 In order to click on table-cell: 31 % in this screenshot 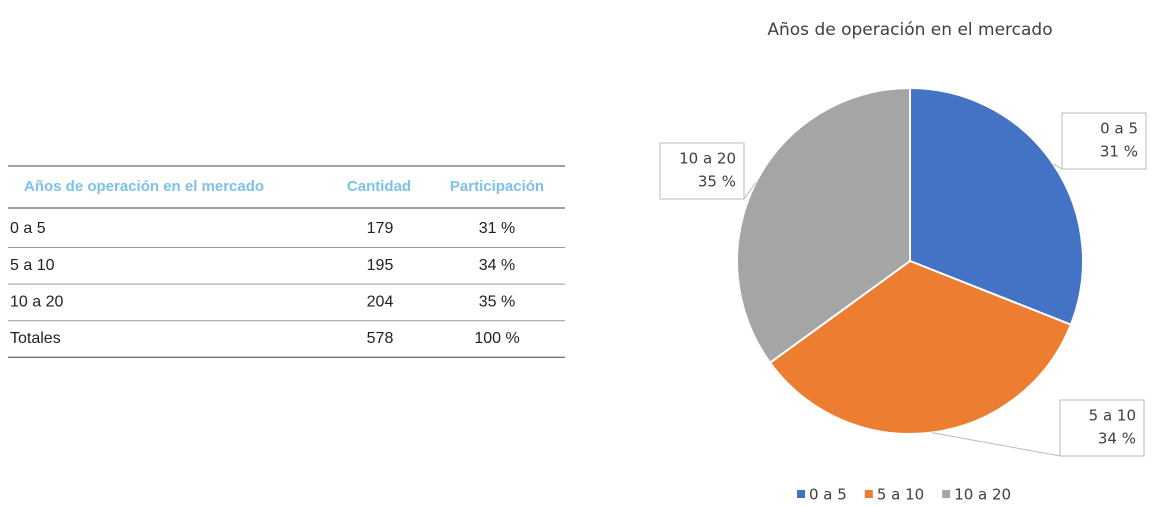, I will do `click(497, 228)`.